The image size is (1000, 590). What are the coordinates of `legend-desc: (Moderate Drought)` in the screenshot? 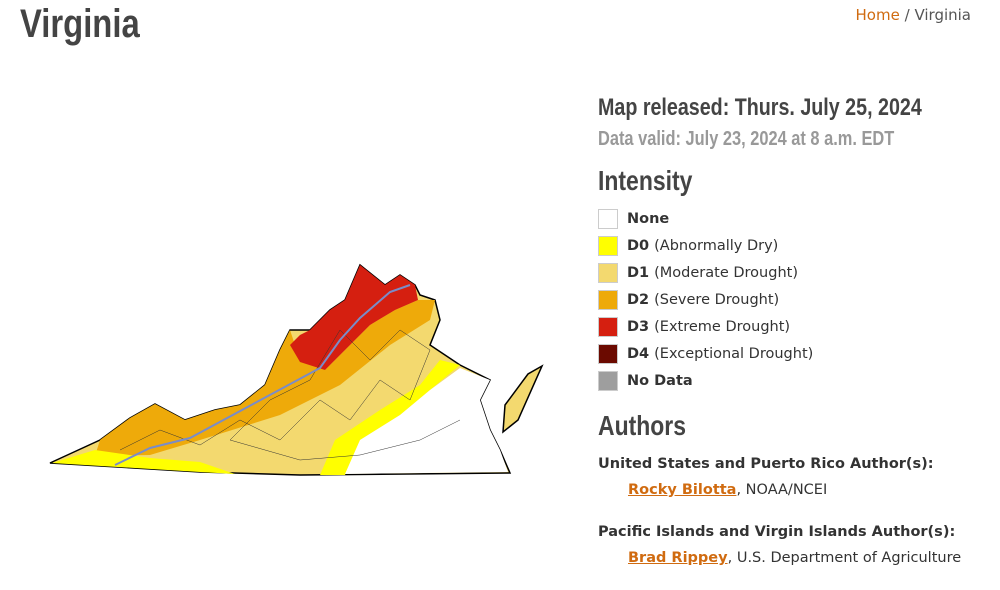 It's located at (726, 272).